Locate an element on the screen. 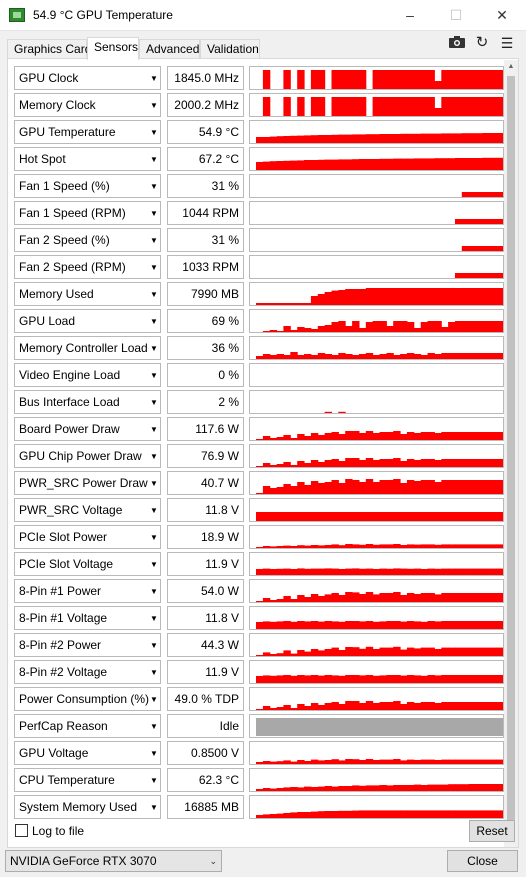 The image size is (526, 877). sensor-value: 11.8 V is located at coordinates (205, 510).